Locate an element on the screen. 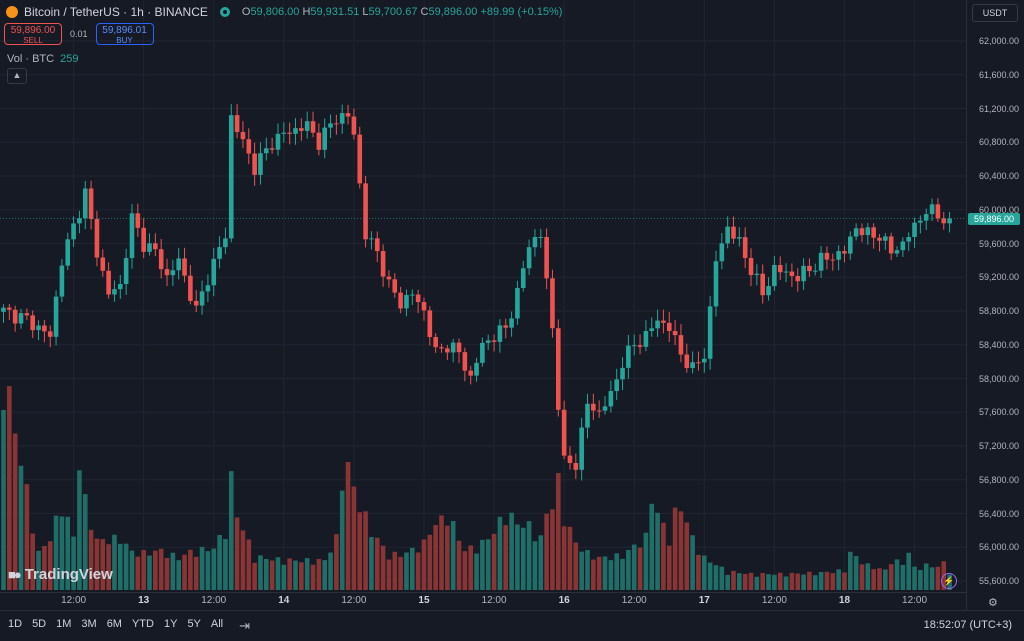 This screenshot has height=641, width=1024. timeframe-button: 1M is located at coordinates (64, 624).